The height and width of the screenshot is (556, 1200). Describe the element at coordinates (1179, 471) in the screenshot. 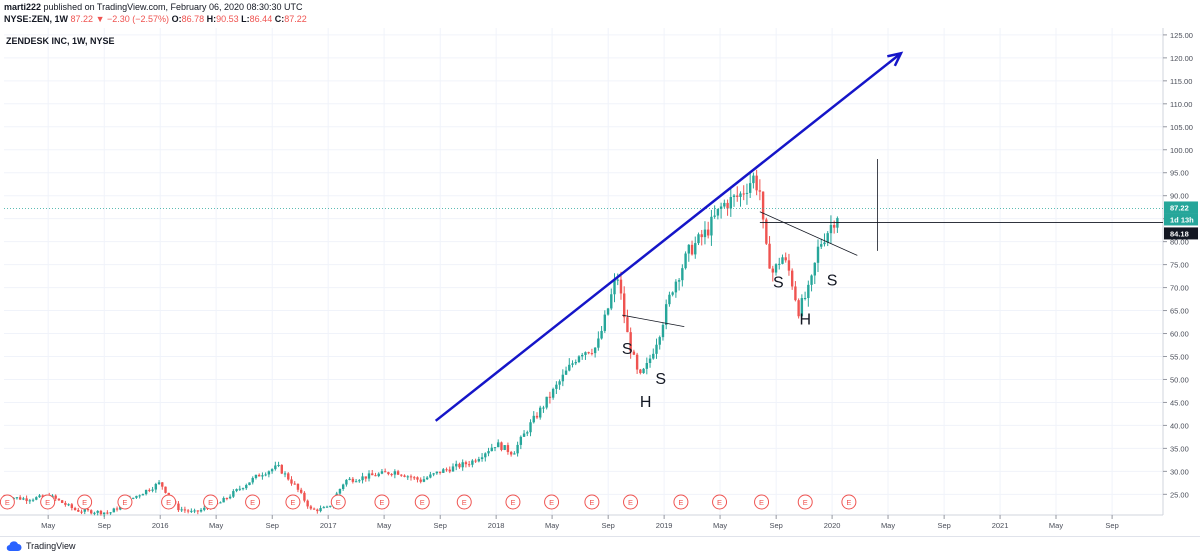

I see `price-tick-label: 30.00` at that location.